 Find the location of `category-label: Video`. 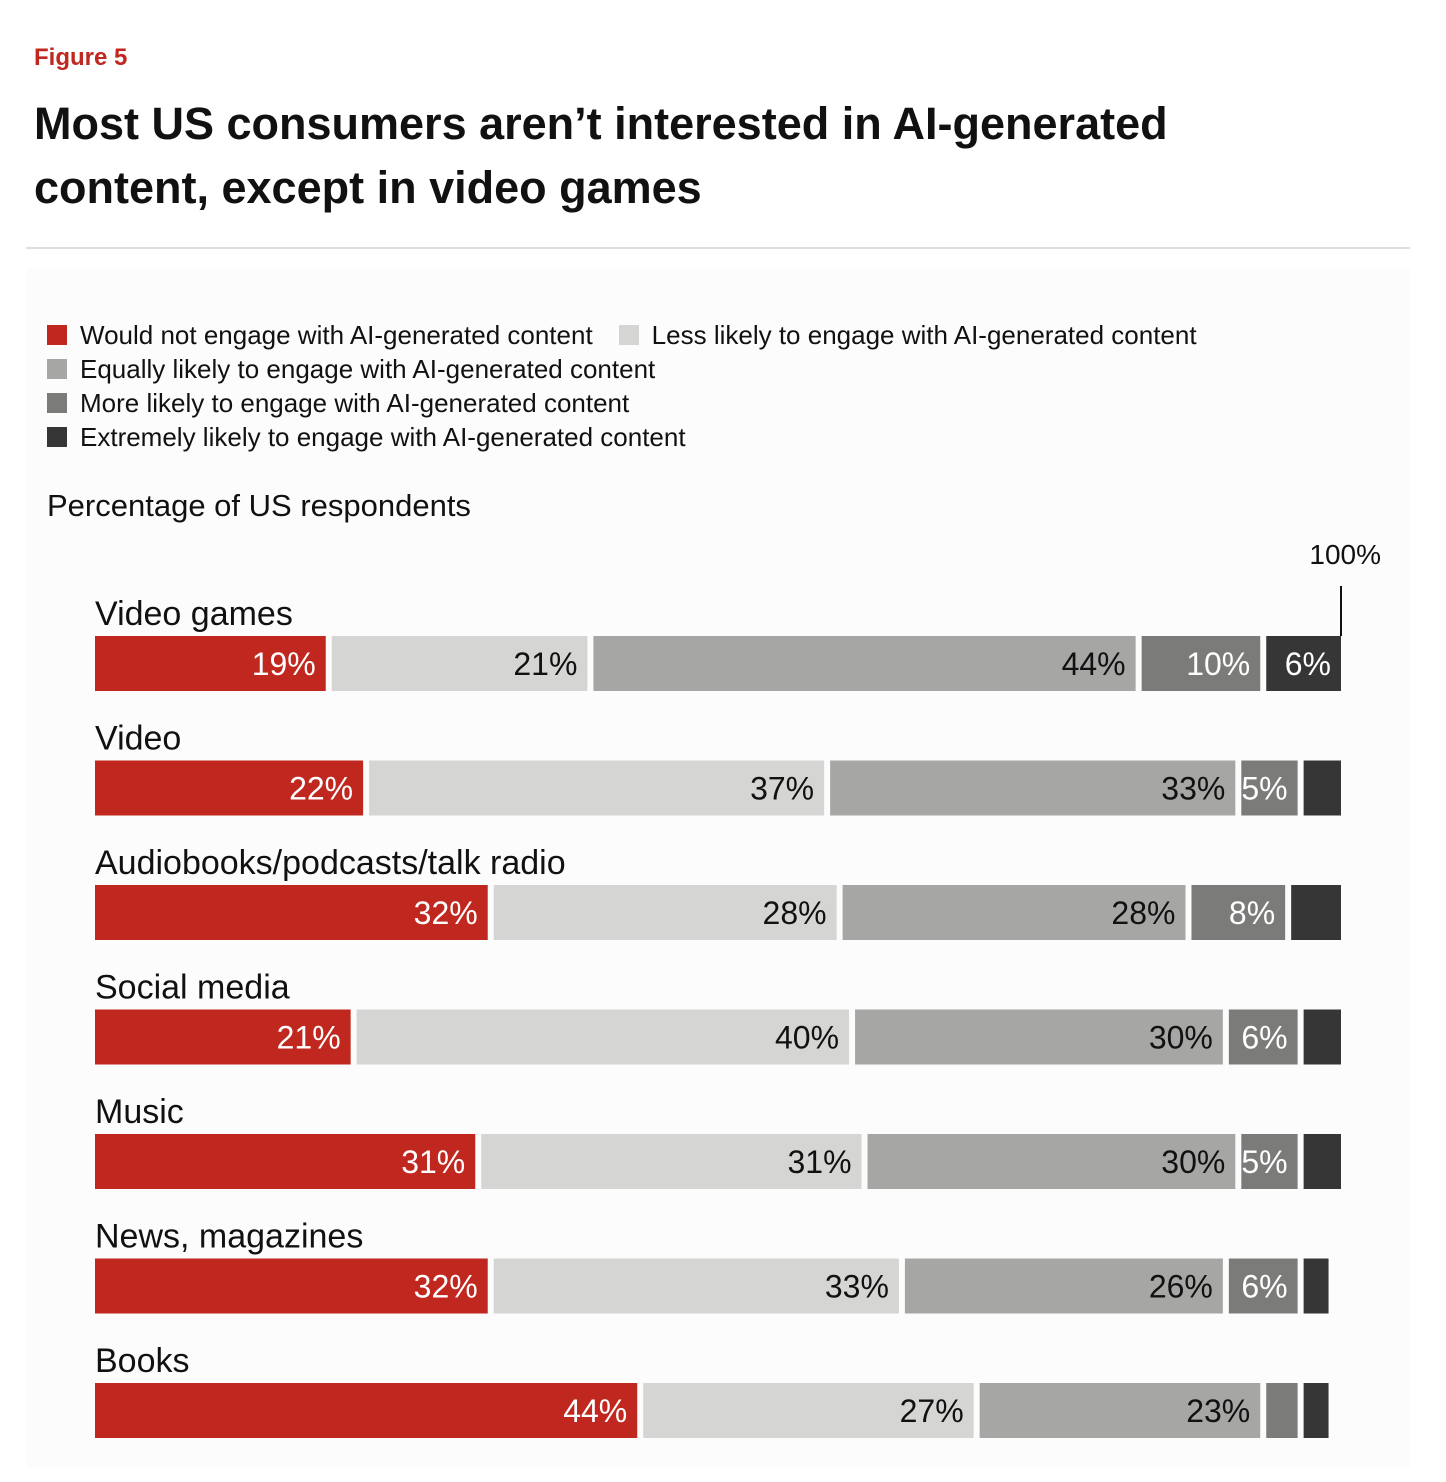

category-label: Video is located at coordinates (138, 739).